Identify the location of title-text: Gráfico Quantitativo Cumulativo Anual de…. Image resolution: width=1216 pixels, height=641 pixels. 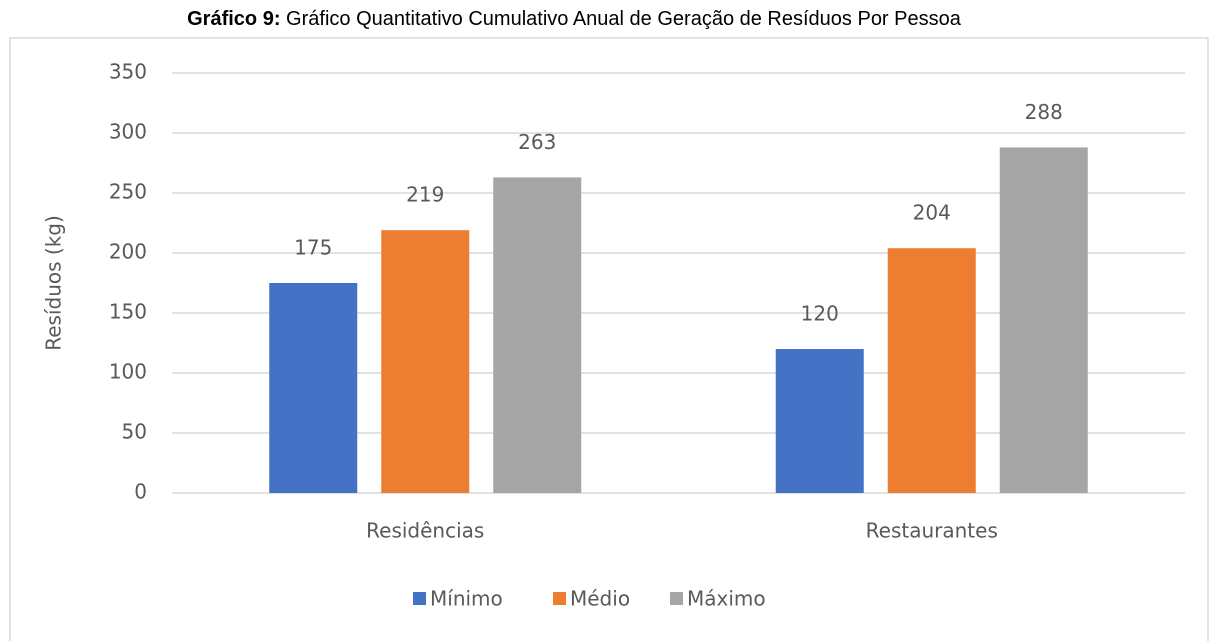
(624, 19).